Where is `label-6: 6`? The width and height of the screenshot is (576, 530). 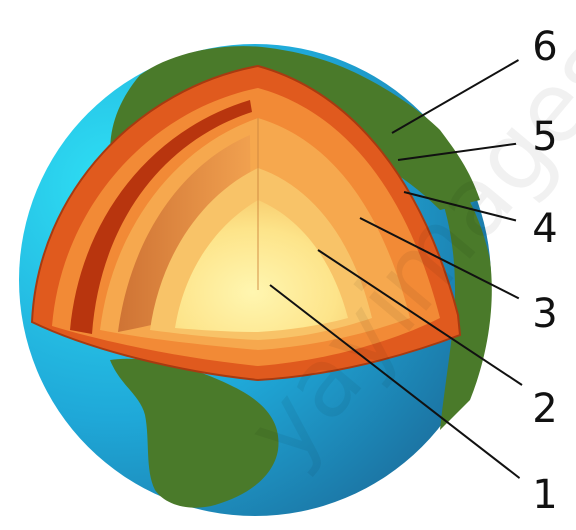 label-6: 6 is located at coordinates (544, 47).